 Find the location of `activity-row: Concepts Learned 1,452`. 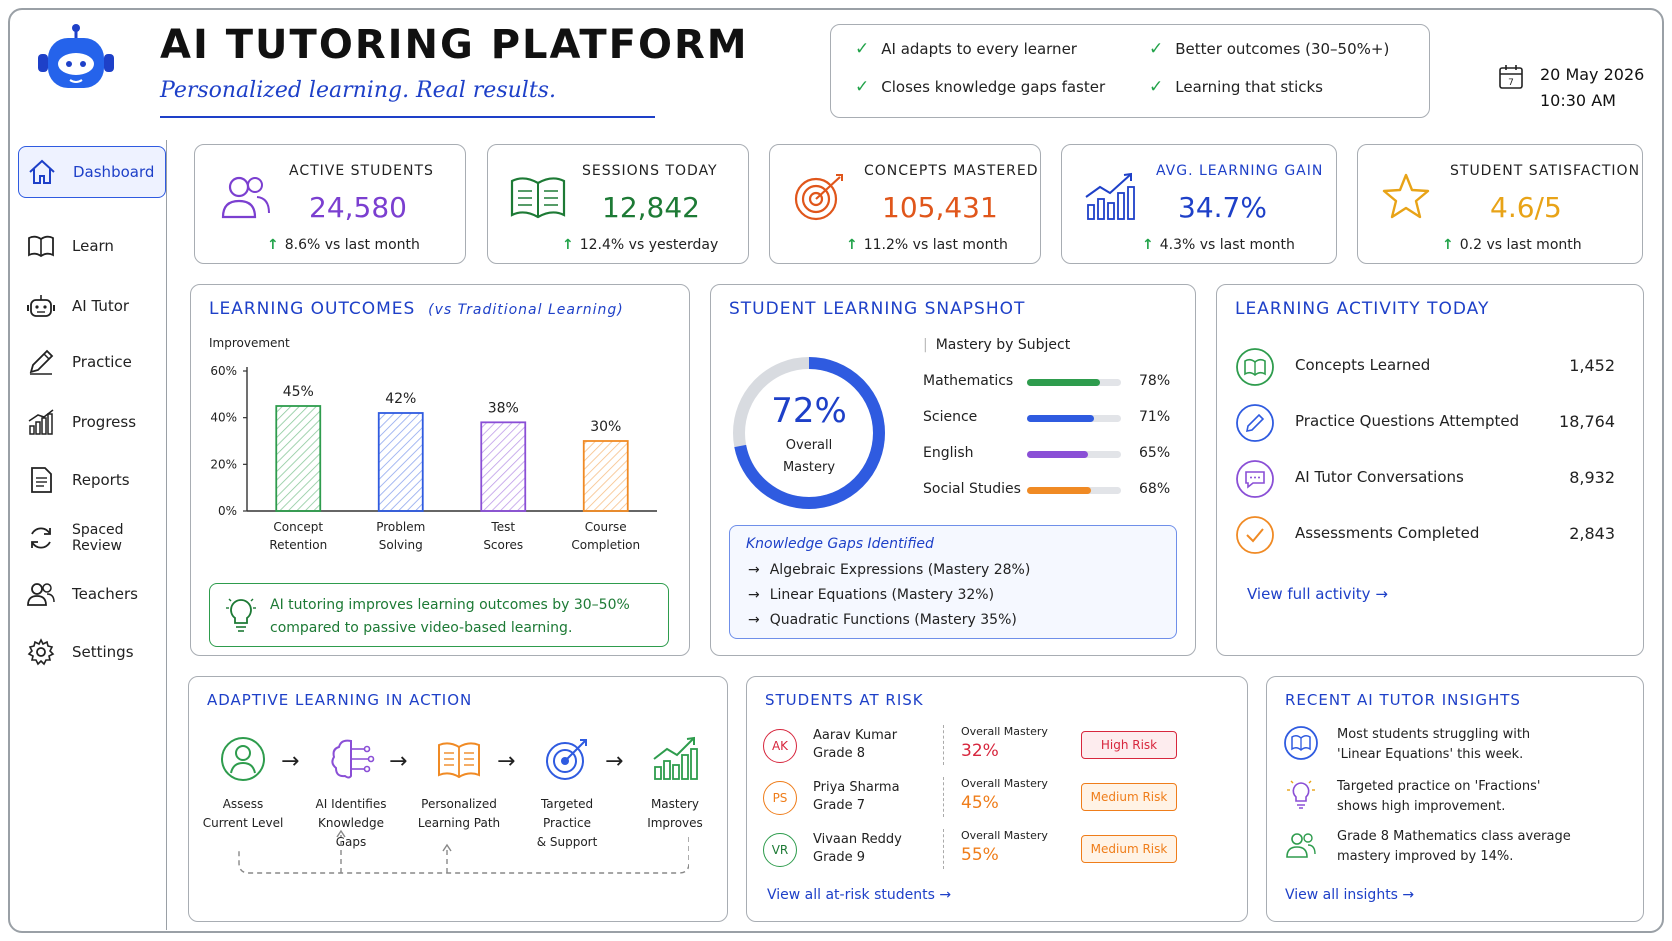

activity-row: Concepts Learned 1,452 is located at coordinates (1425, 367).